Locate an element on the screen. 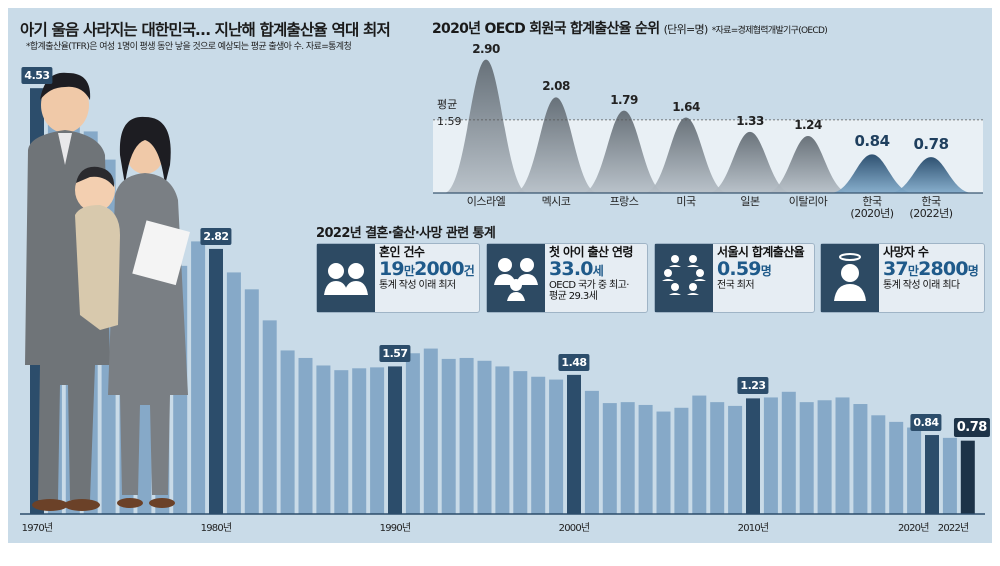 Image resolution: width=1000 pixels, height=566 pixels. bar-1997 is located at coordinates (520, 442).